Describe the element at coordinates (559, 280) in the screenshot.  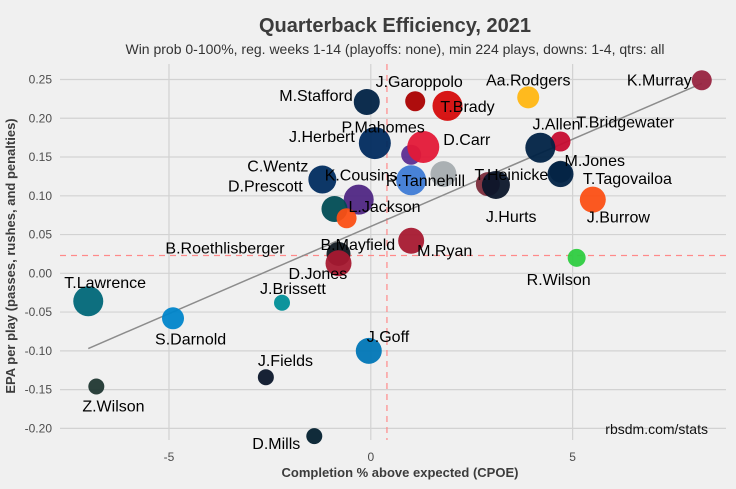
I see `qb-label: R.Wilson` at that location.